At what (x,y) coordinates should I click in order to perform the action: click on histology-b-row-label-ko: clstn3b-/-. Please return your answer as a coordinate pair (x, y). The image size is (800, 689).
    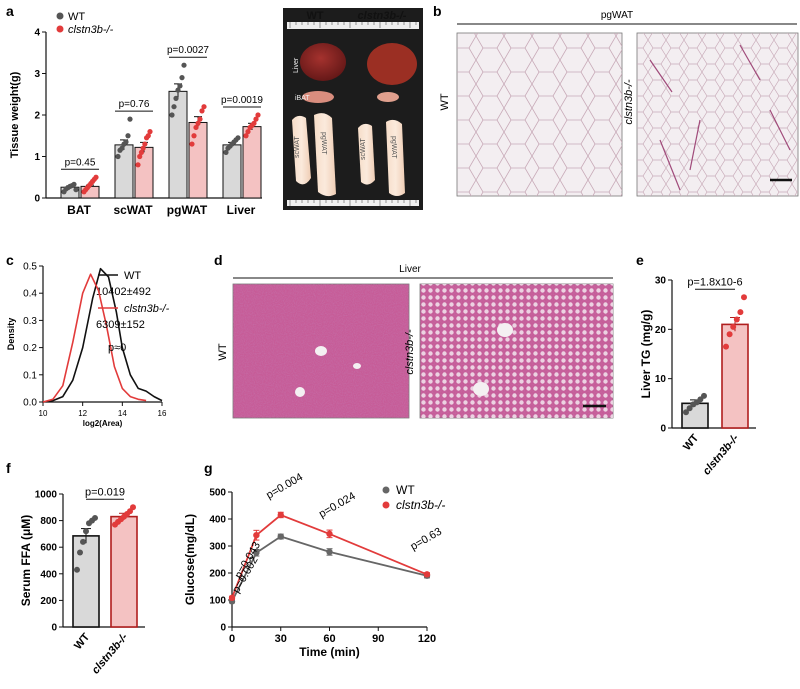
    Looking at the image, I should click on (629, 102).